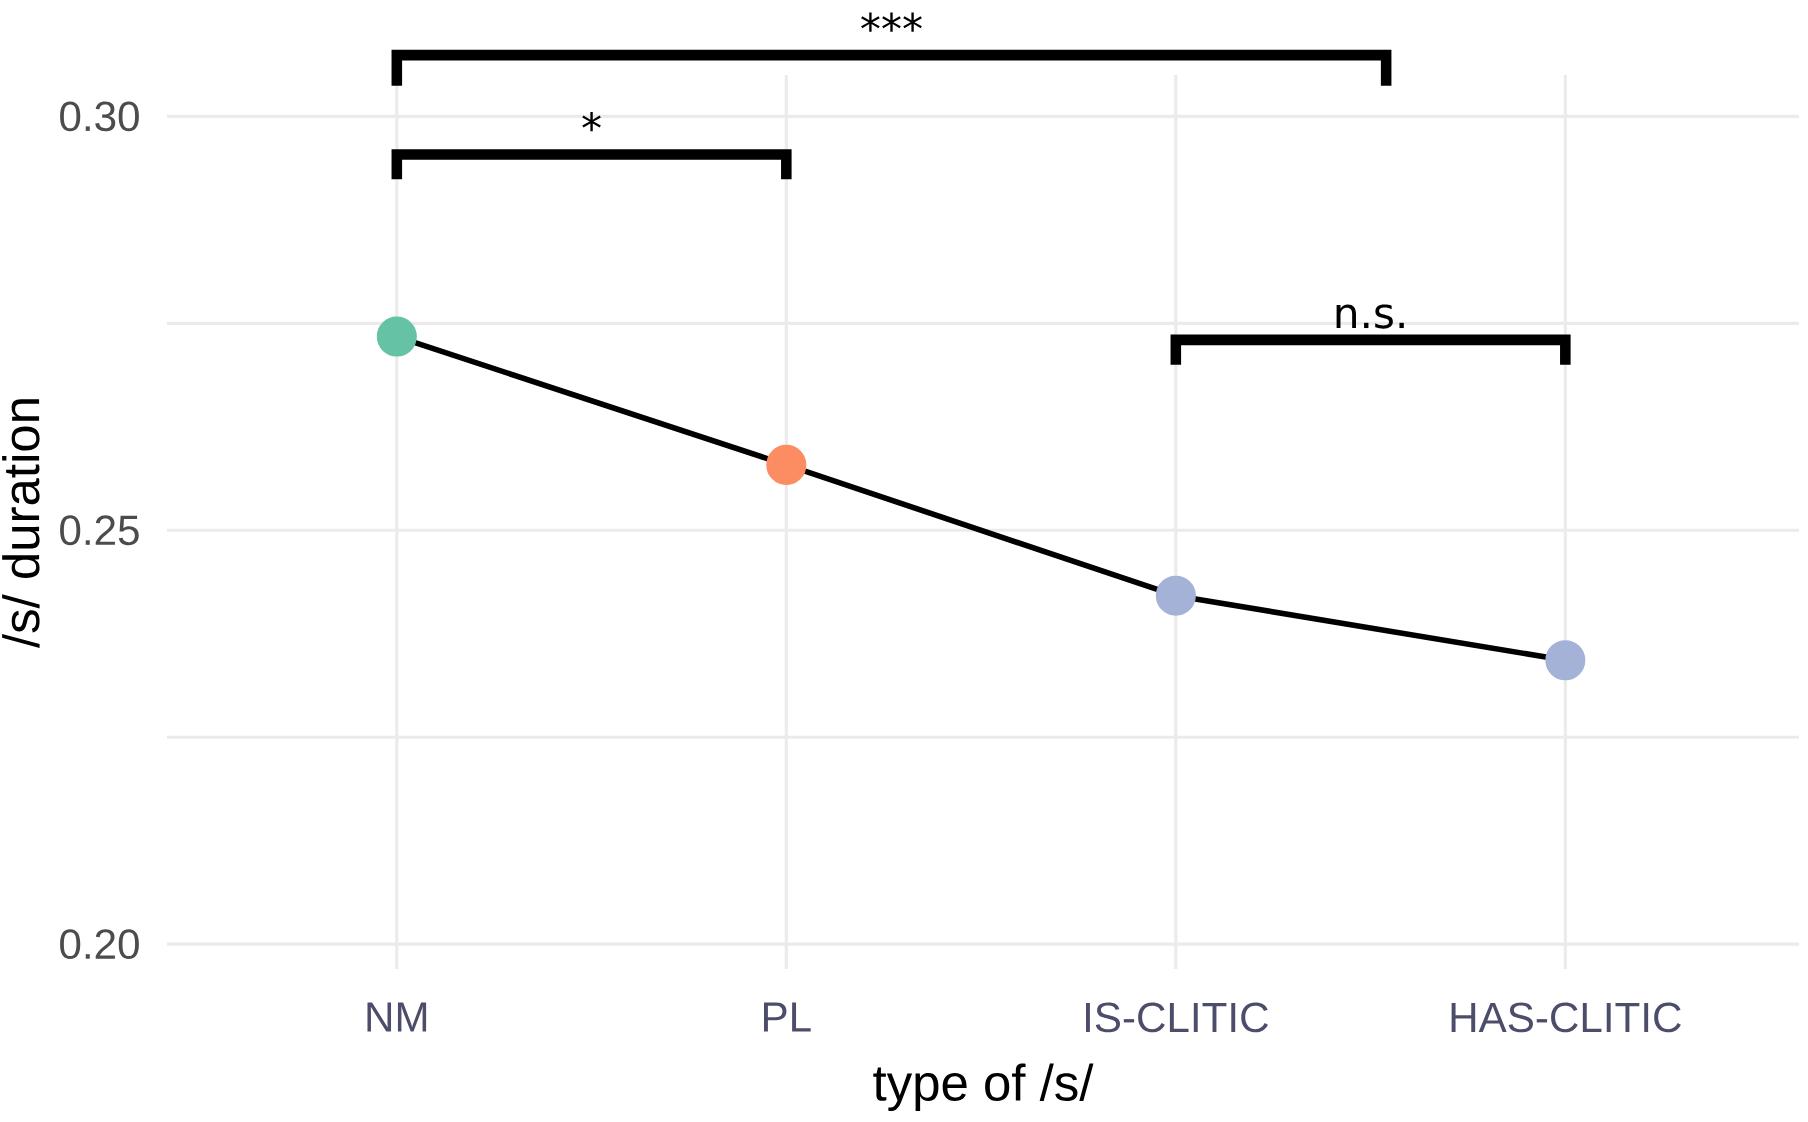 This screenshot has width=1808, height=1122. What do you see at coordinates (1566, 1017) in the screenshot?
I see `x-tick-label: HAS-CLITIC` at bounding box center [1566, 1017].